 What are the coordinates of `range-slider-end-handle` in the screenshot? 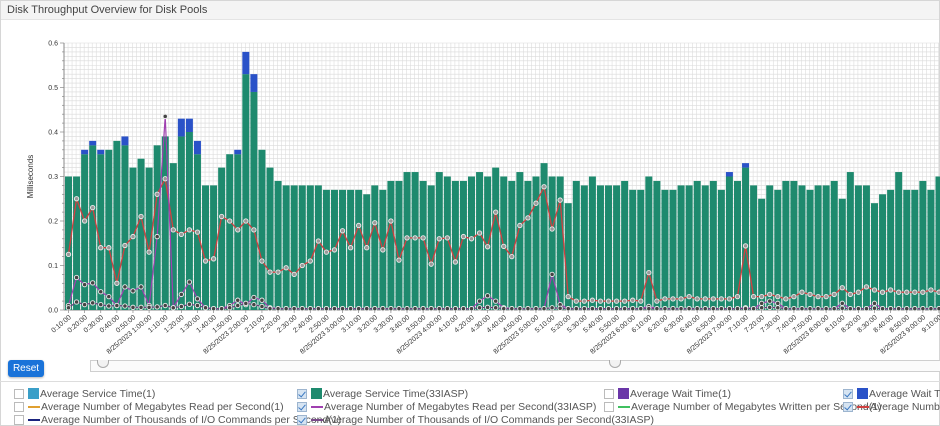 It's located at (615, 364).